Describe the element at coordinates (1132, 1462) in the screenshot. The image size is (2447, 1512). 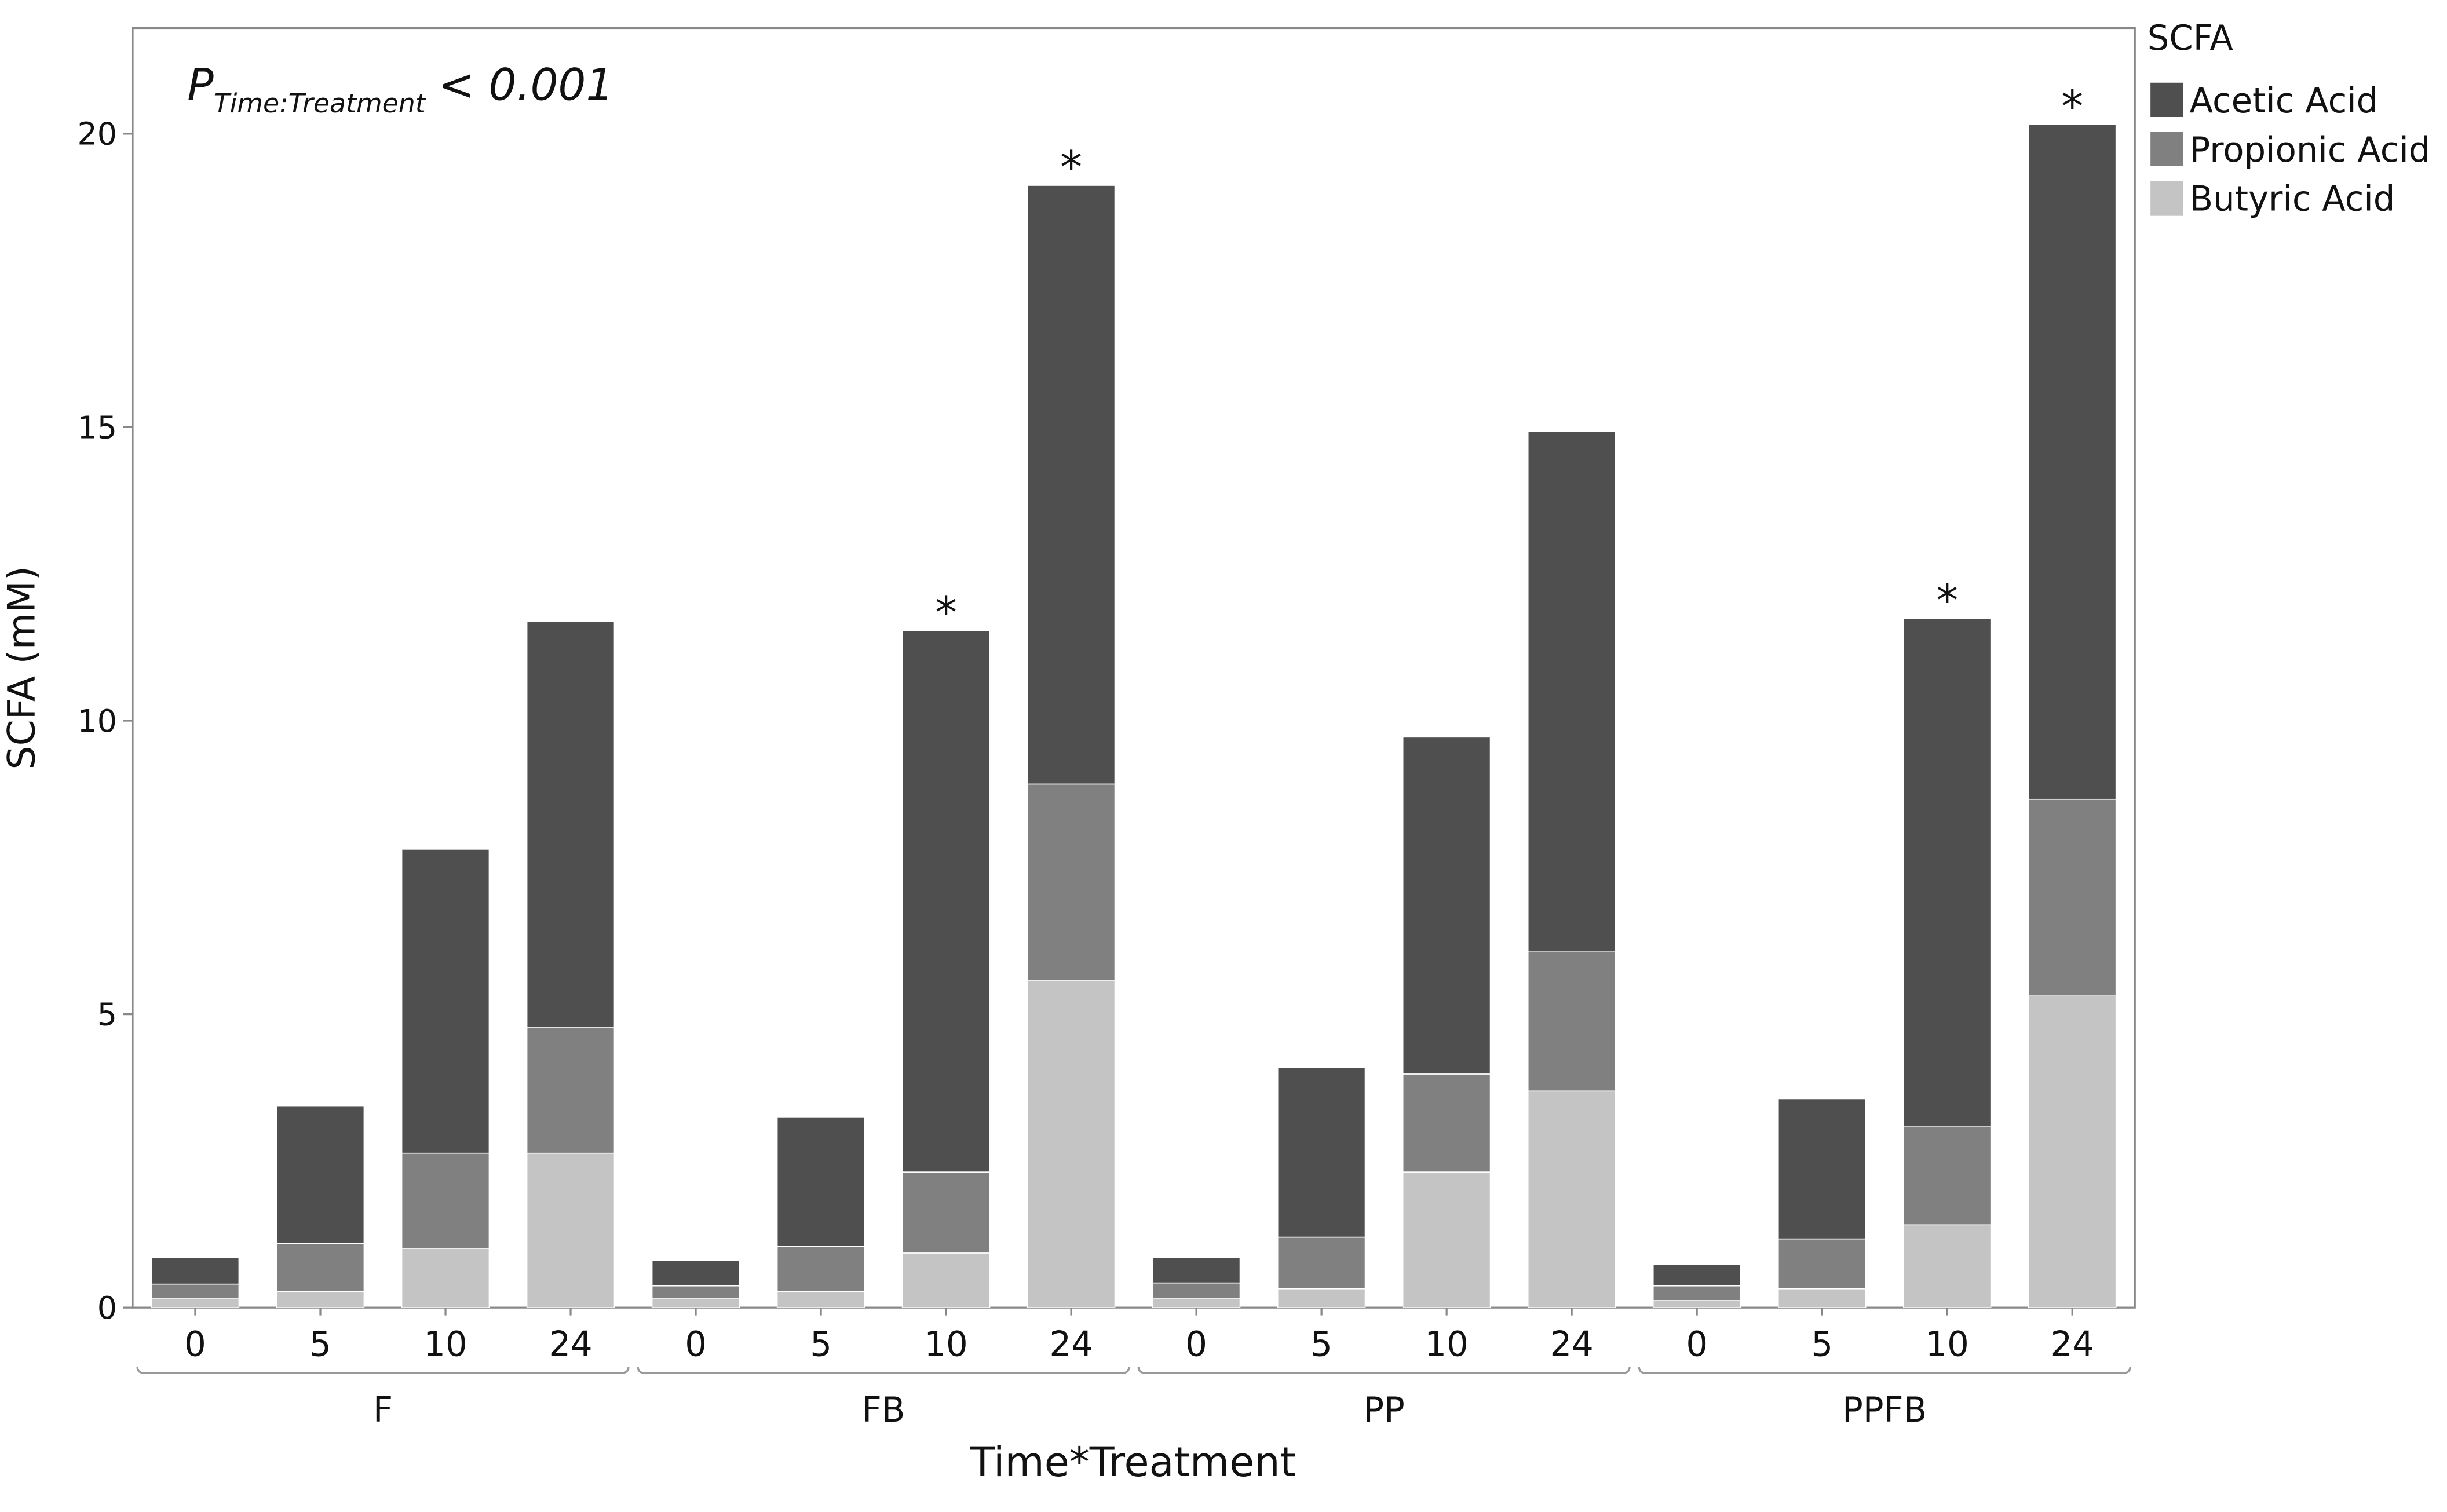
I see `x-axis-label: Time*Treatment` at that location.